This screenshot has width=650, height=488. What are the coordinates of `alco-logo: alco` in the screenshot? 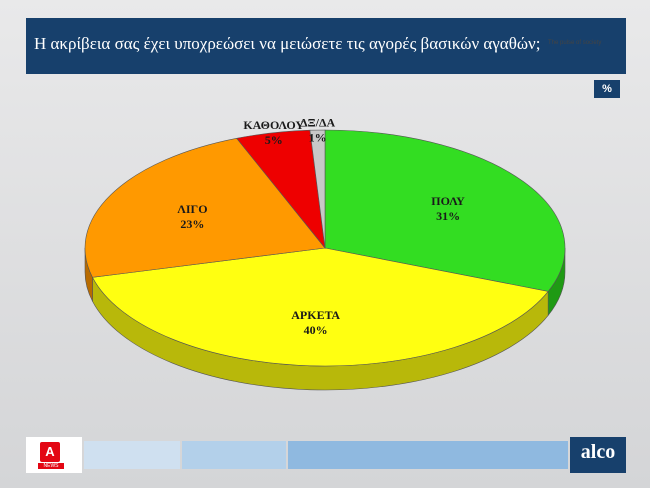 It's located at (598, 455).